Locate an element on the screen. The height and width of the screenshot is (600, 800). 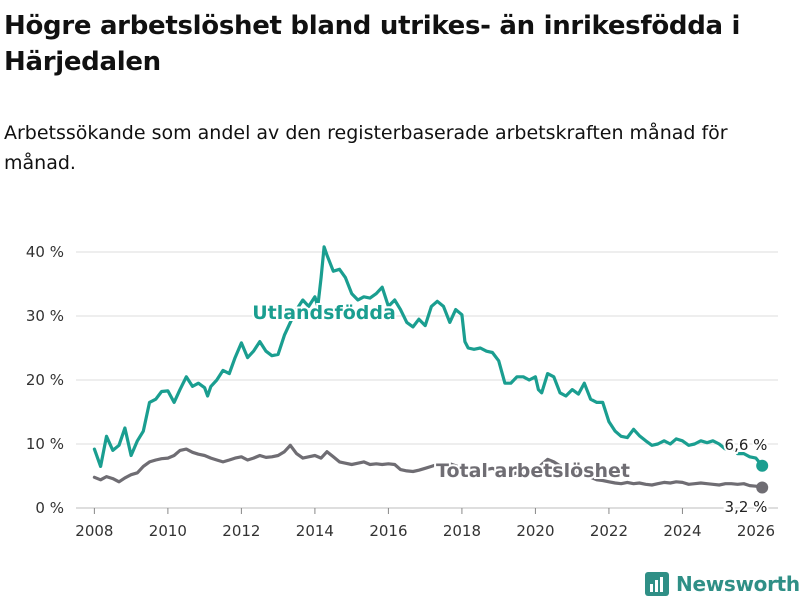
brand-name: Newsworthy is located at coordinates (738, 584).